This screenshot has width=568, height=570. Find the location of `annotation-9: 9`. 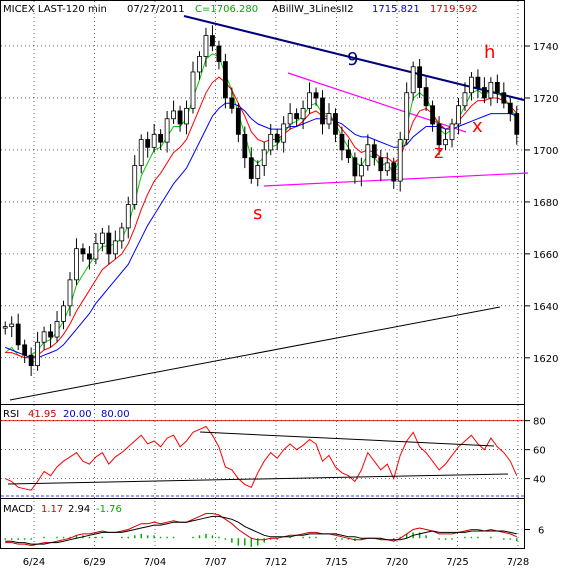

annotation-9: 9 is located at coordinates (352, 59).